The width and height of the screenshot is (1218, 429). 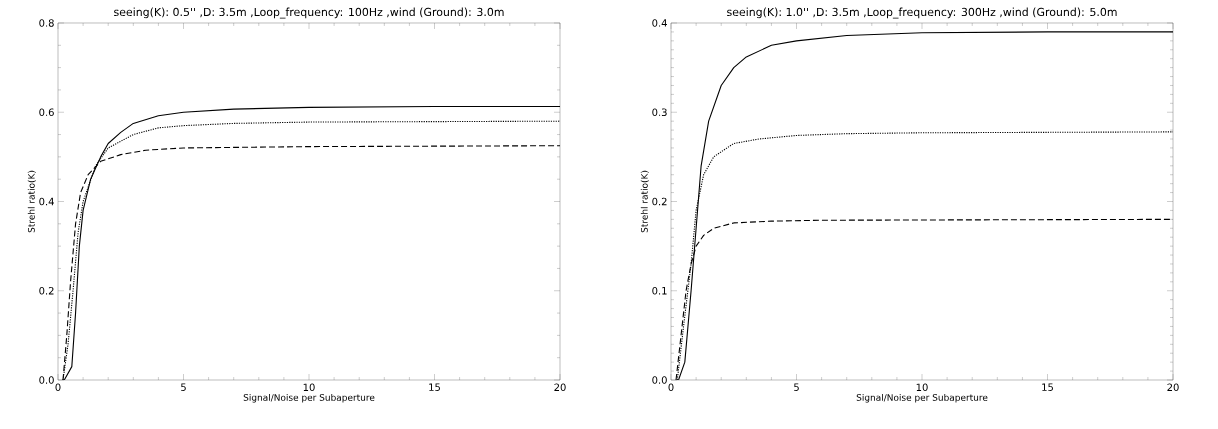 I want to click on y-tick-label: 0.6, so click(x=46, y=112).